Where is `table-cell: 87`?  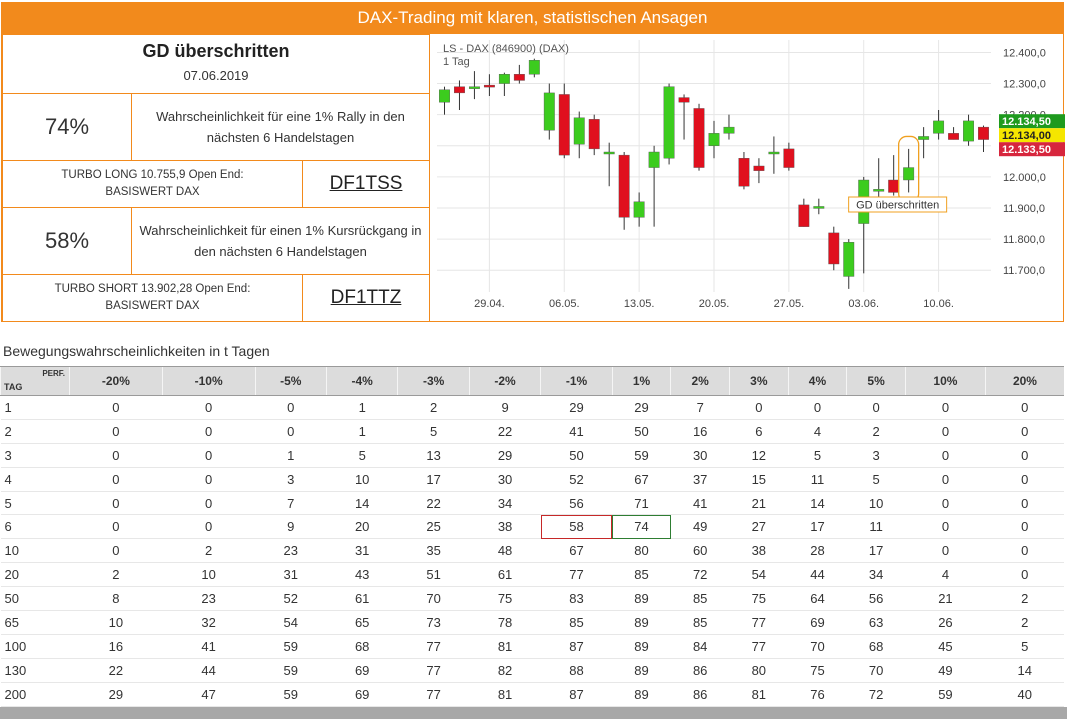
table-cell: 87 is located at coordinates (576, 694).